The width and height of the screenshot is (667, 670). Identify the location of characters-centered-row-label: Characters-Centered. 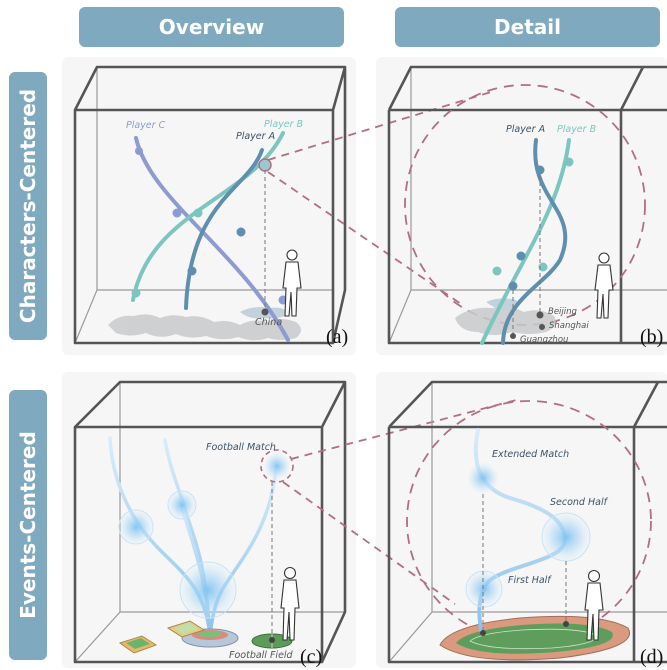
(28, 206).